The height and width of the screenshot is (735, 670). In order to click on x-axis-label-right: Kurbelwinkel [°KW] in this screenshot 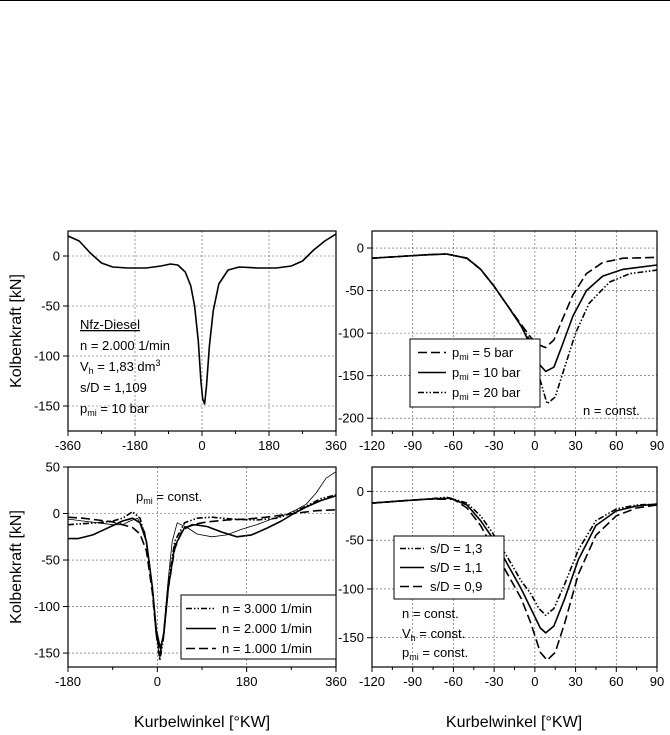, I will do `click(514, 722)`.